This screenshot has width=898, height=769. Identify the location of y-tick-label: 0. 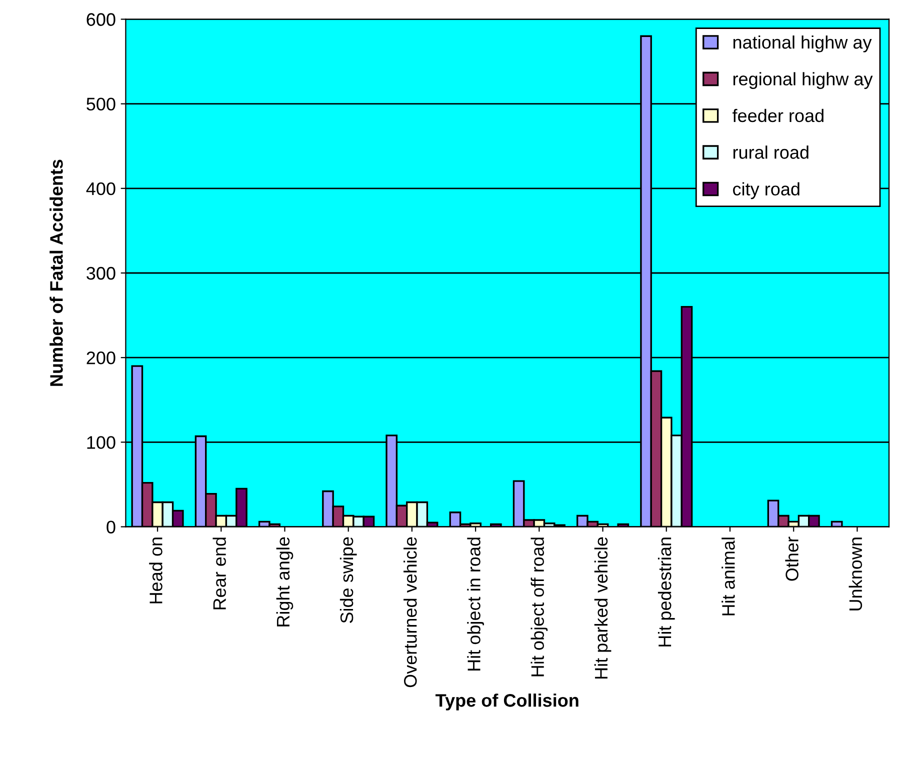
(111, 527).